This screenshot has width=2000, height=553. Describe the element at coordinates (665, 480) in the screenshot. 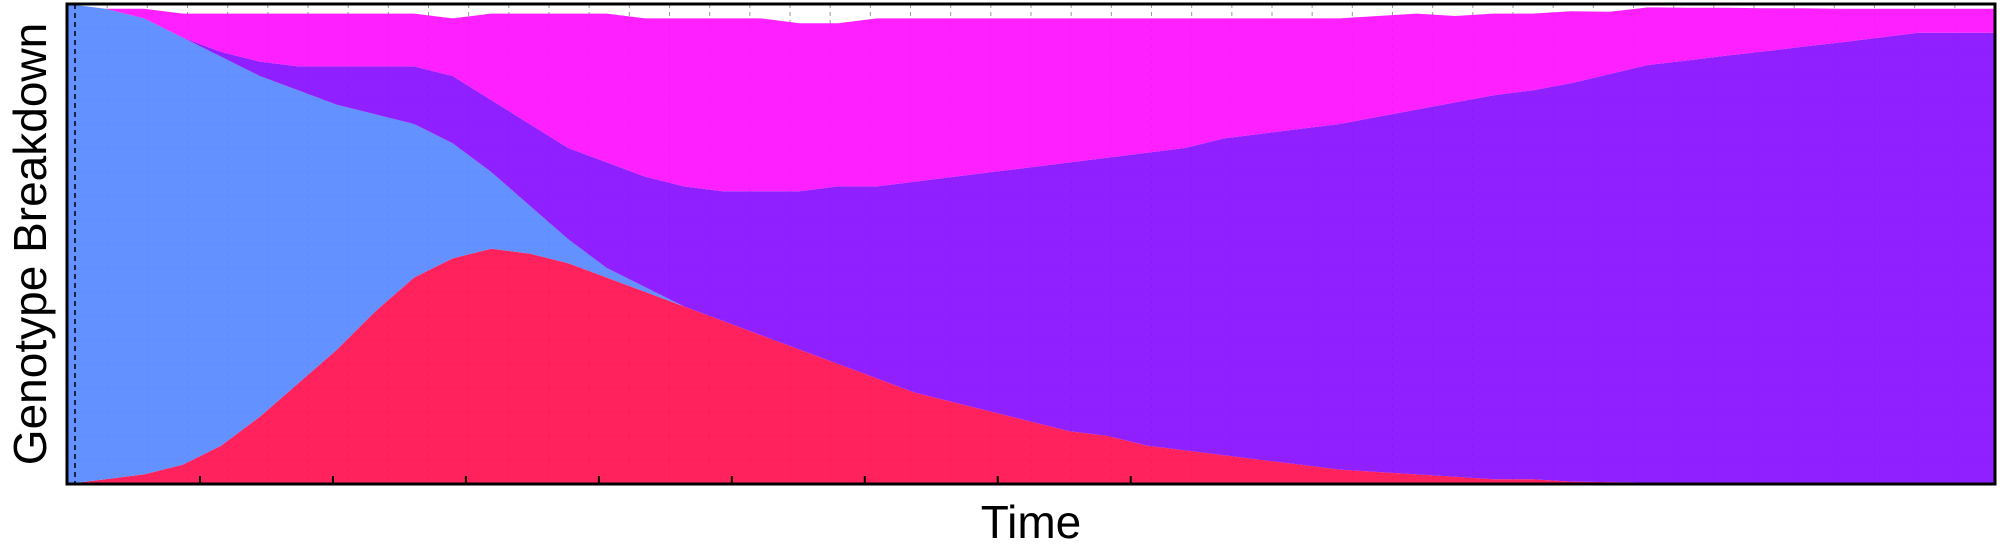

I see `x-axis-ticks` at that location.